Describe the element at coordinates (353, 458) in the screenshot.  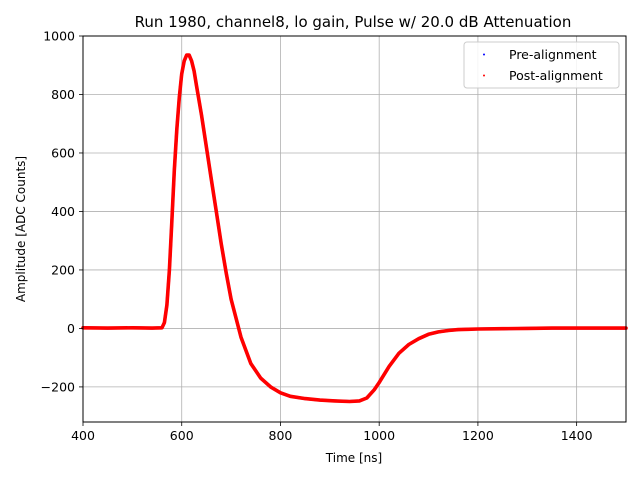
I see `x-axis-label: Time [ns]` at that location.